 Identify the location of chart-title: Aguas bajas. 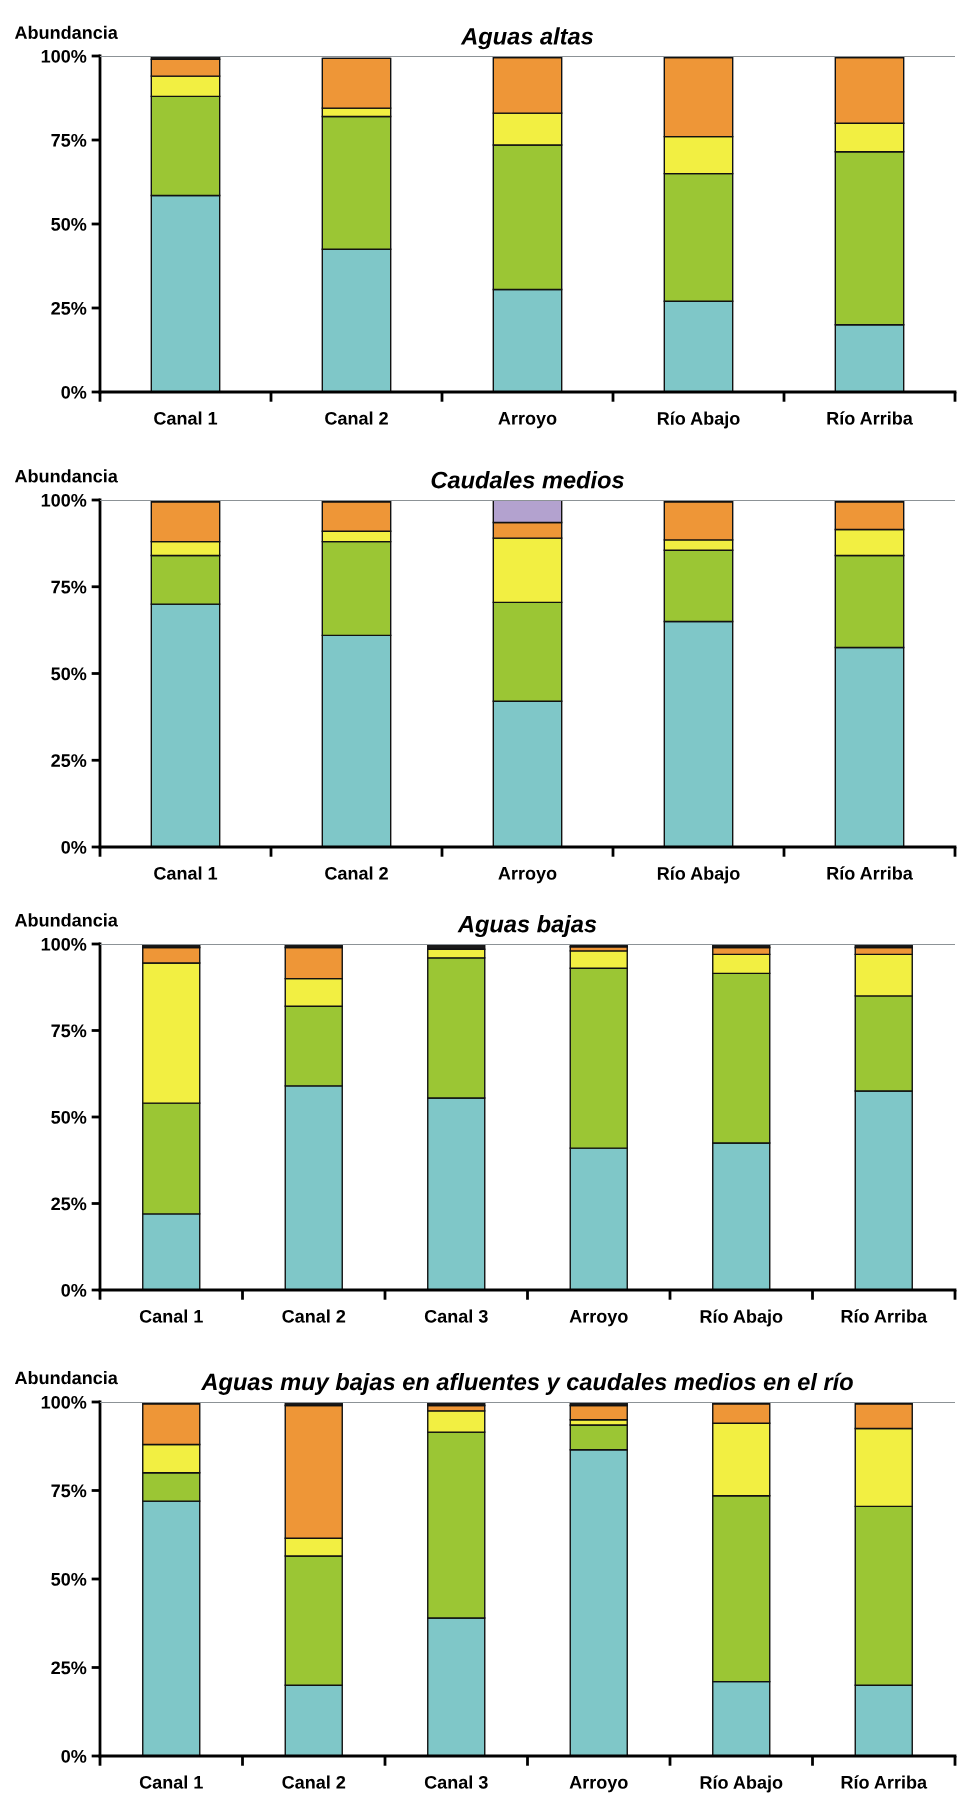
(527, 926).